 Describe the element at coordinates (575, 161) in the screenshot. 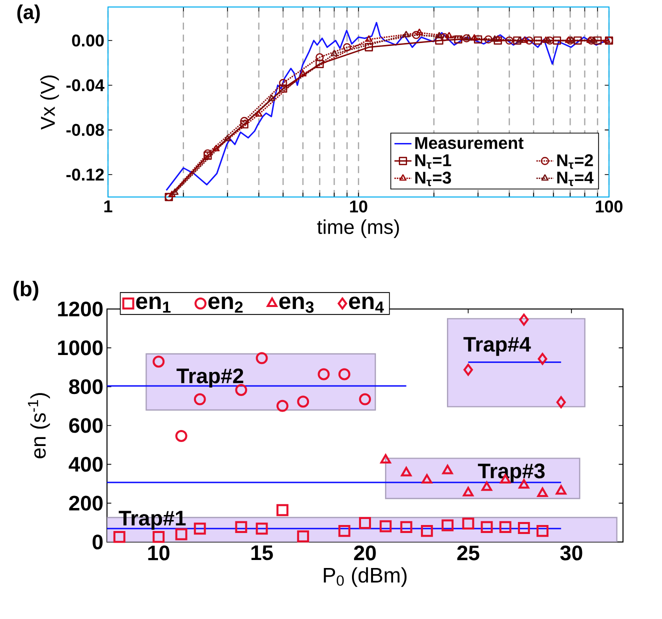

I see `legend-label: N$_{τ}$=2` at that location.